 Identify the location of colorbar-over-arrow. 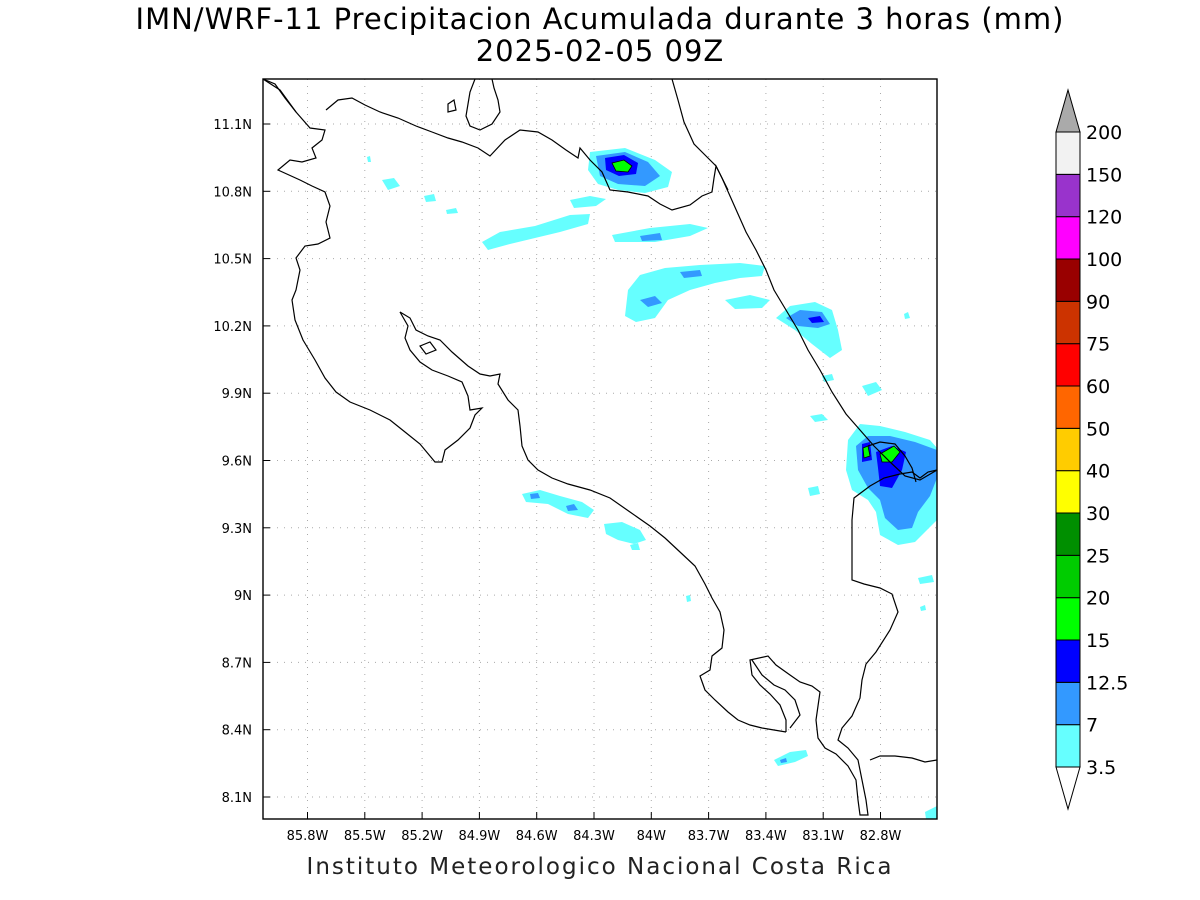
(1068, 110).